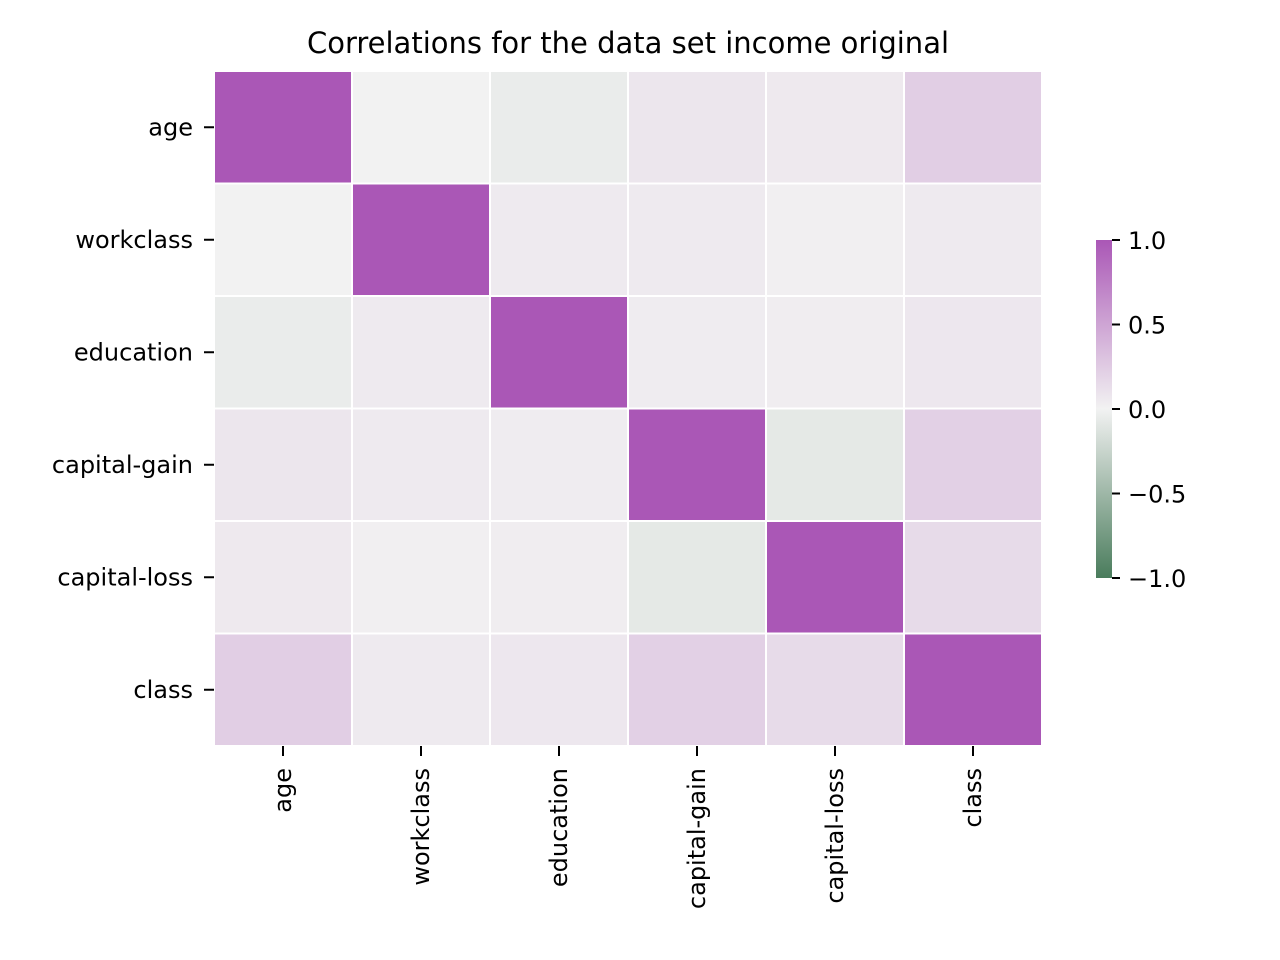 The height and width of the screenshot is (960, 1280). I want to click on colorbar-gradient, so click(1104, 409).